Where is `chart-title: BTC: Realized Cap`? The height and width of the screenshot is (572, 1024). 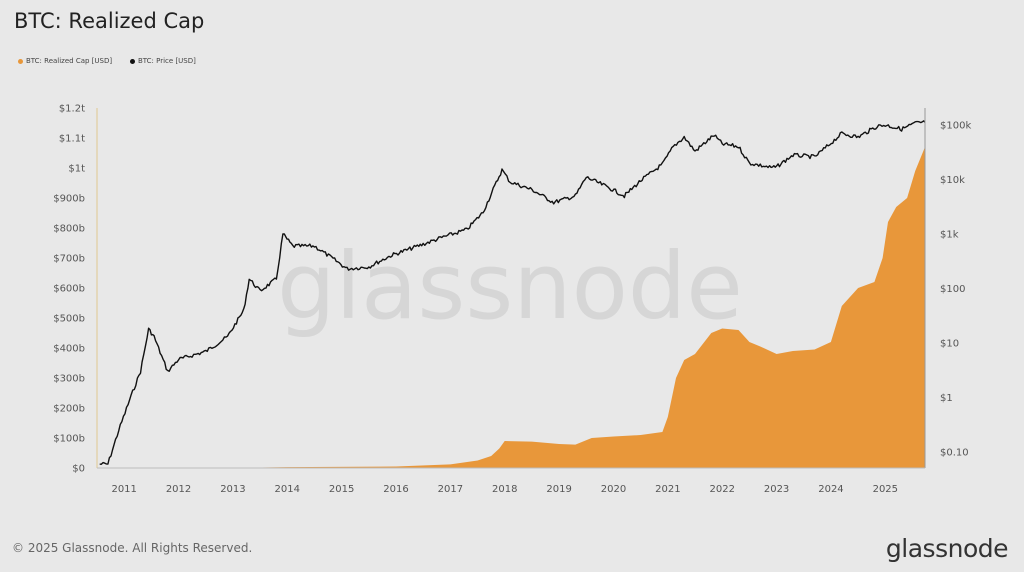 chart-title: BTC: Realized Cap is located at coordinates (109, 21).